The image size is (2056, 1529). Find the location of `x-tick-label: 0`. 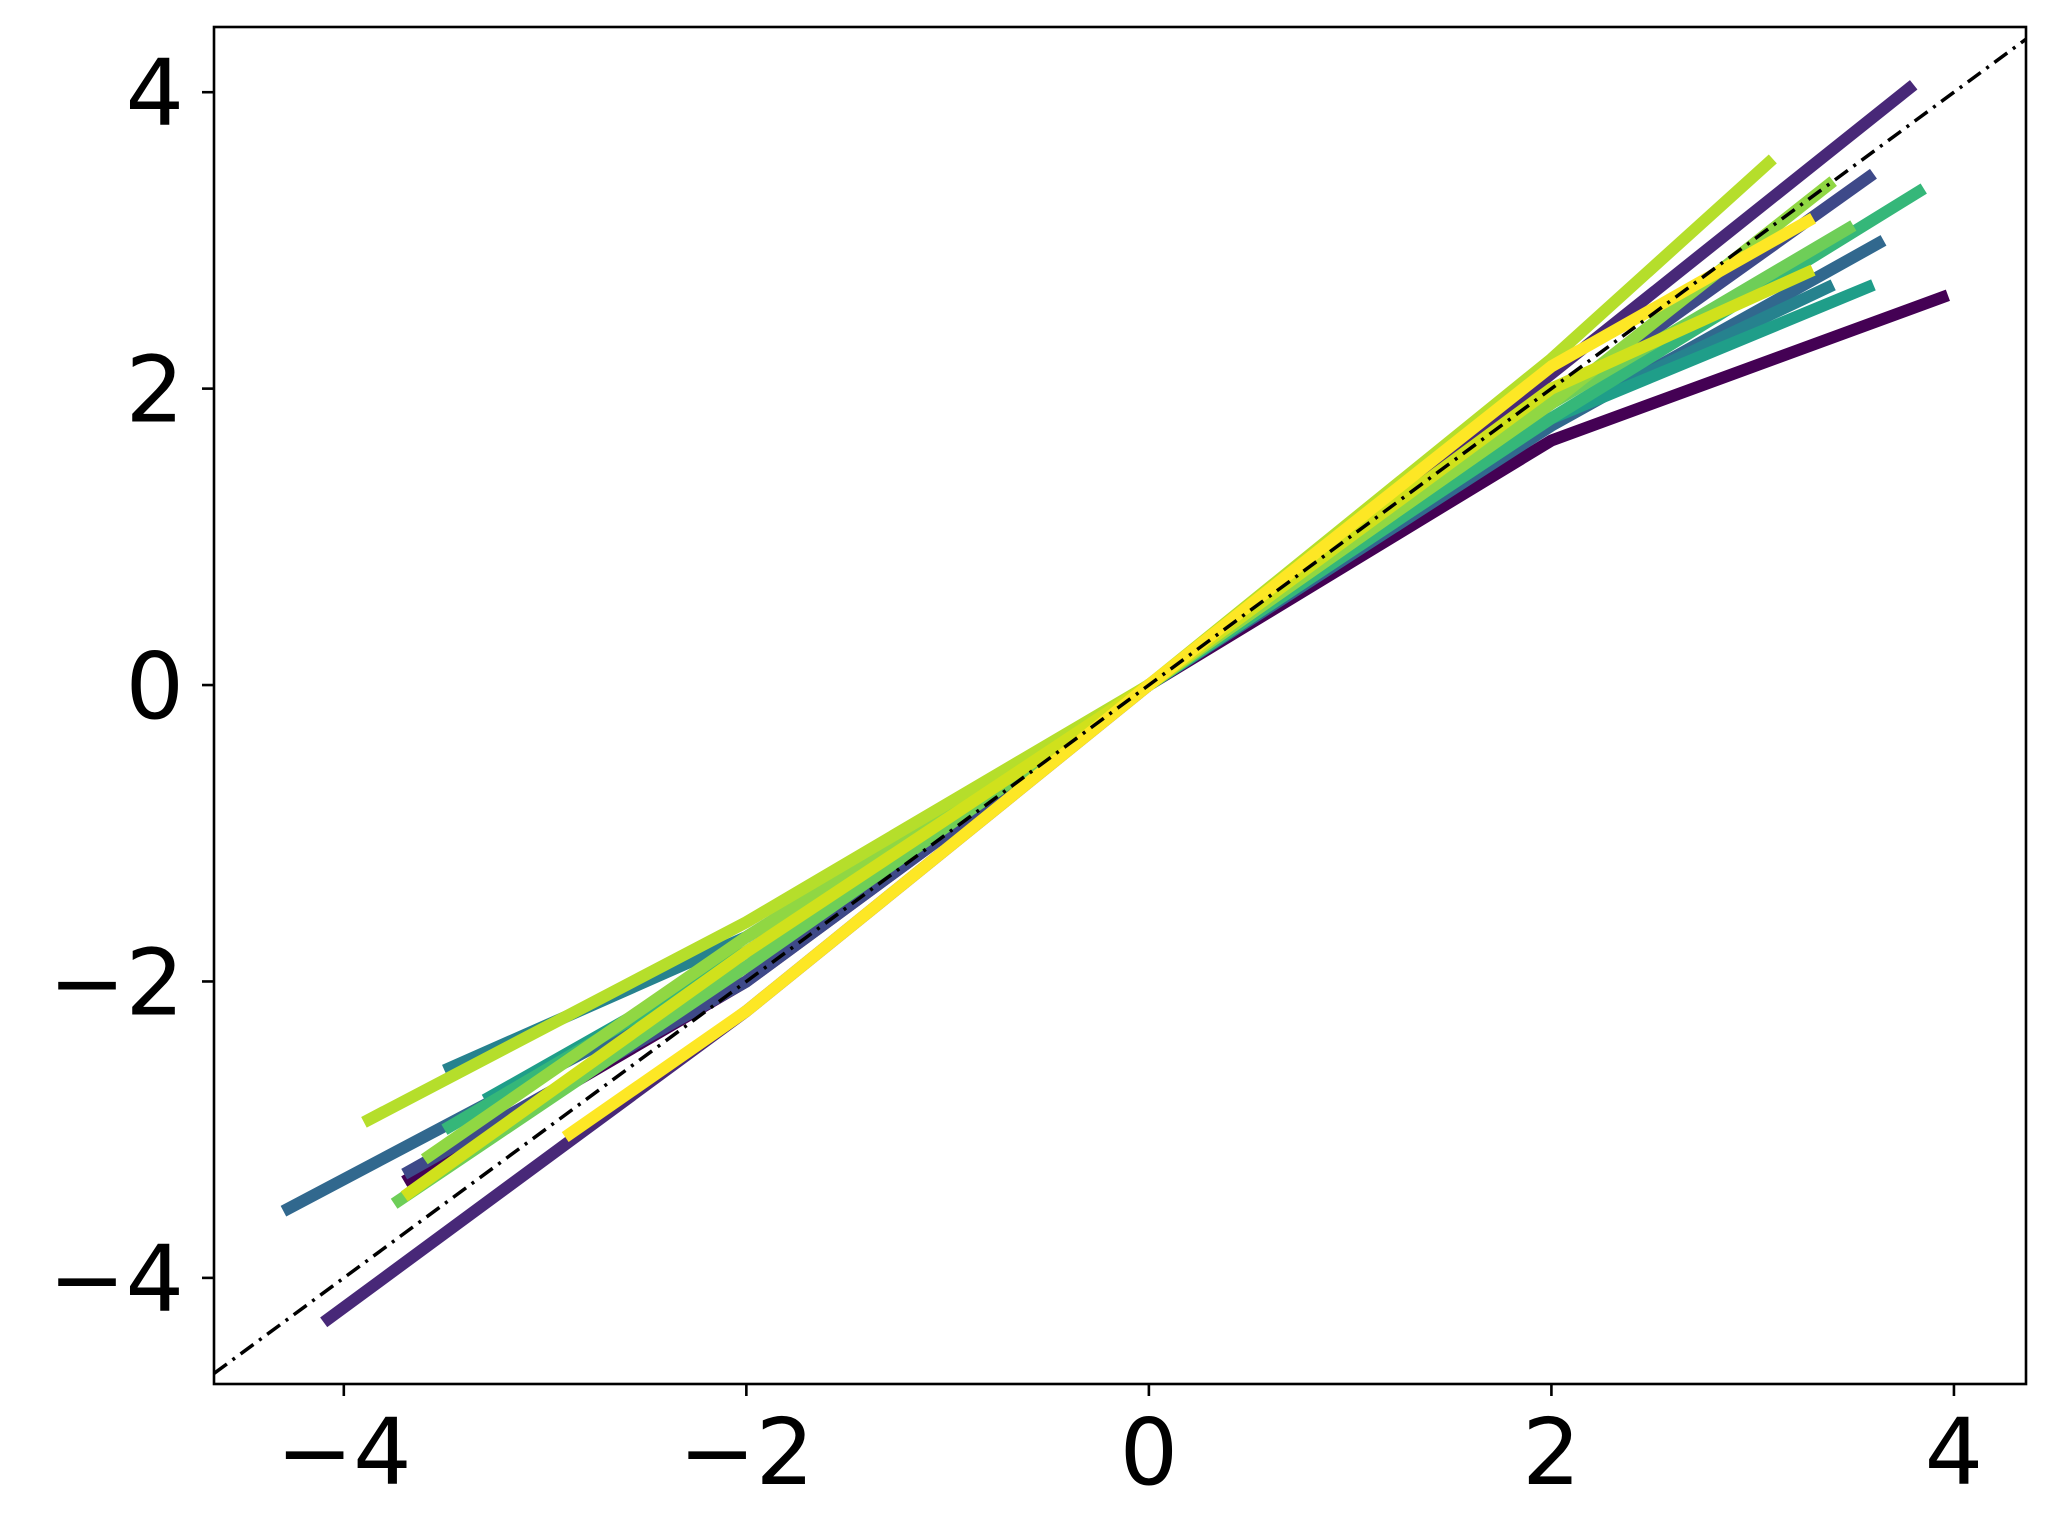

x-tick-label: 0 is located at coordinates (1149, 1452).